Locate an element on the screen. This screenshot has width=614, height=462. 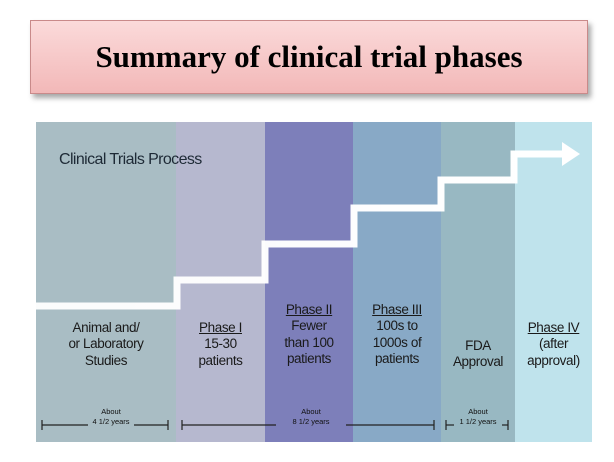
phase-4-line-1: (after is located at coordinates (553, 344).